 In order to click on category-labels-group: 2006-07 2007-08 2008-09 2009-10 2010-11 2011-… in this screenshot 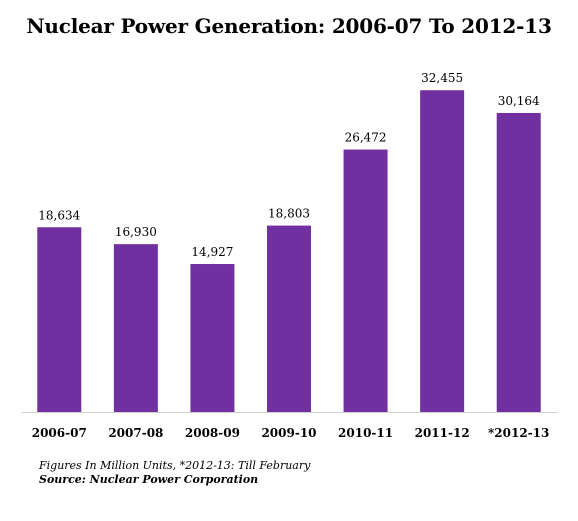, I will do `click(291, 433)`.